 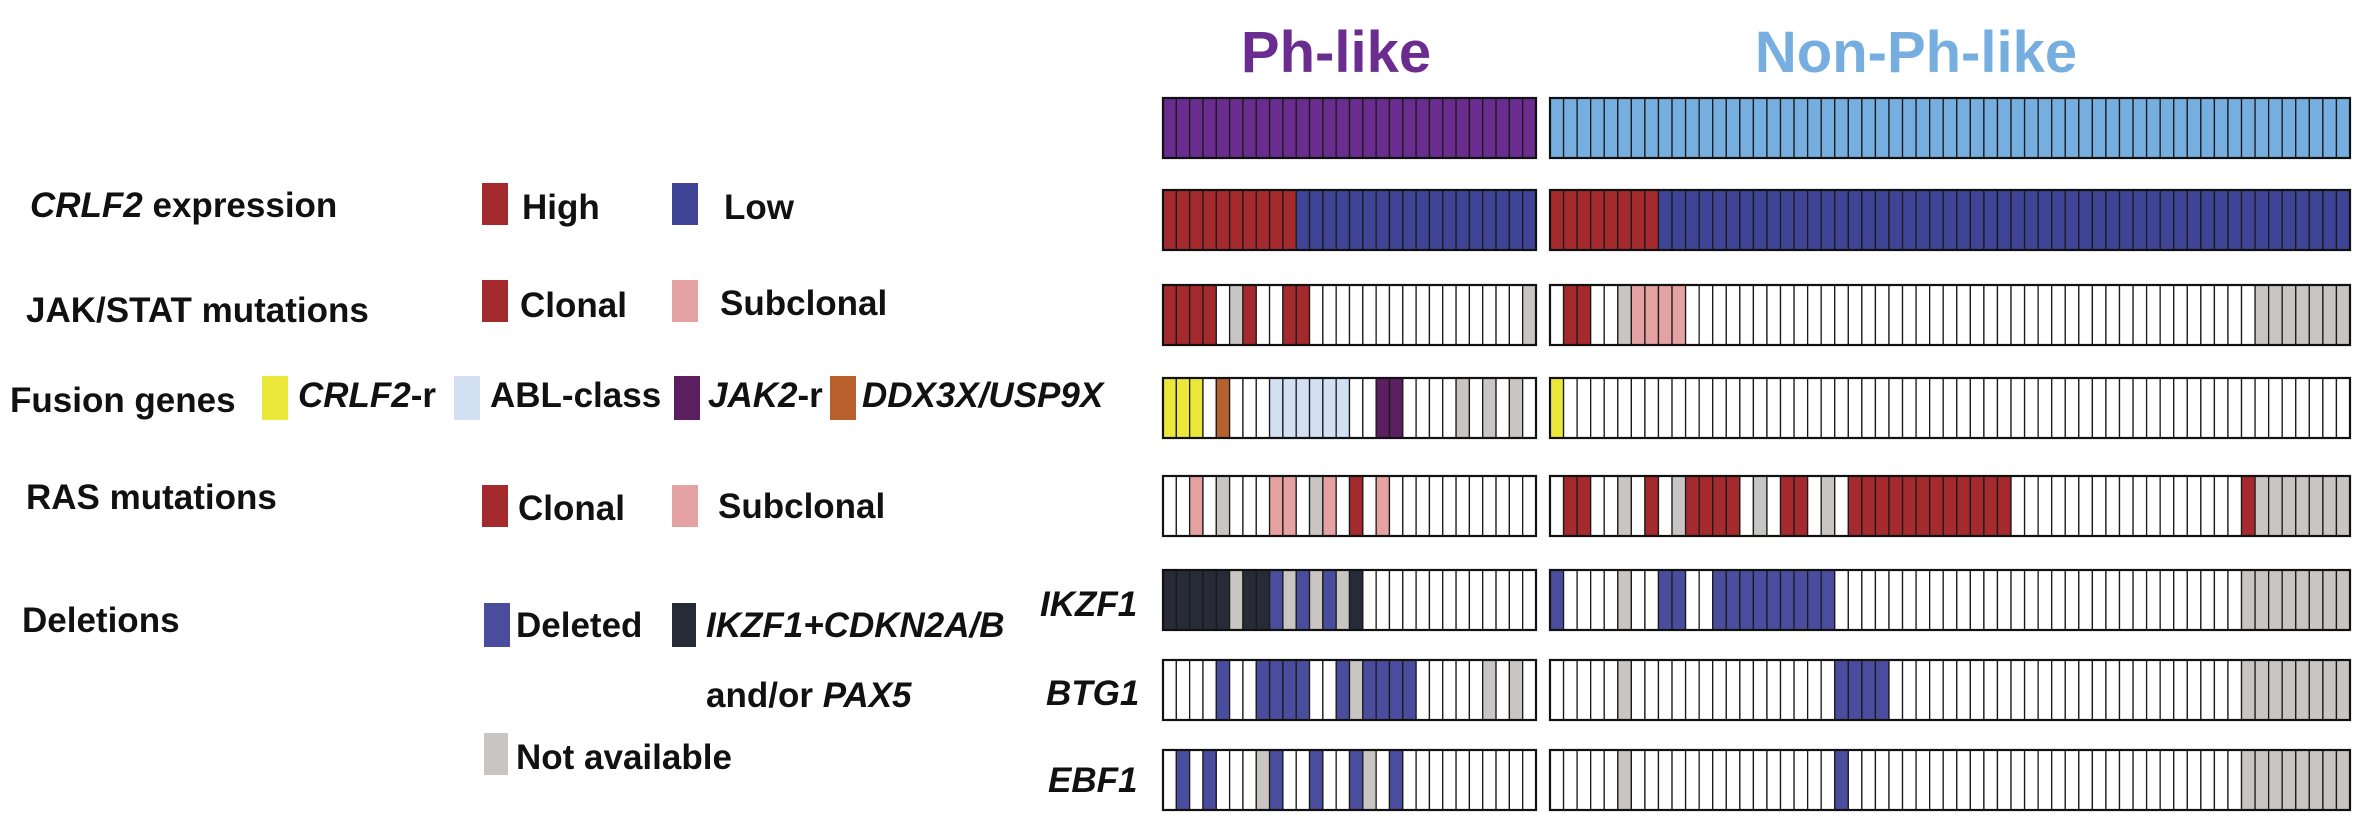 What do you see at coordinates (1916, 52) in the screenshot?
I see `non-ph-like-header: Non-Ph-like` at bounding box center [1916, 52].